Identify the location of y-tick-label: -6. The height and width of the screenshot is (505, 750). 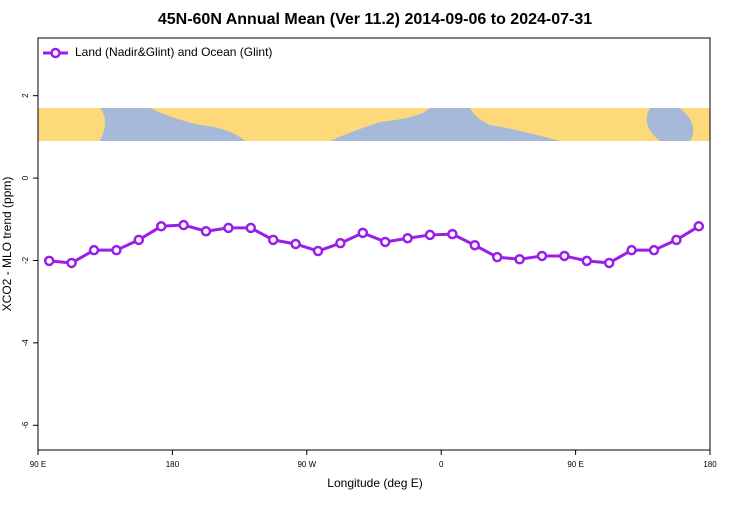
(25, 425).